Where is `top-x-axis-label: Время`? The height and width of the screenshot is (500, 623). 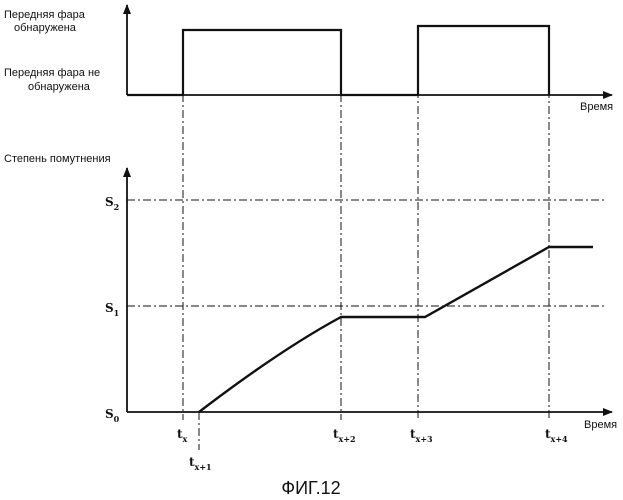
top-x-axis-label: Время is located at coordinates (596, 107).